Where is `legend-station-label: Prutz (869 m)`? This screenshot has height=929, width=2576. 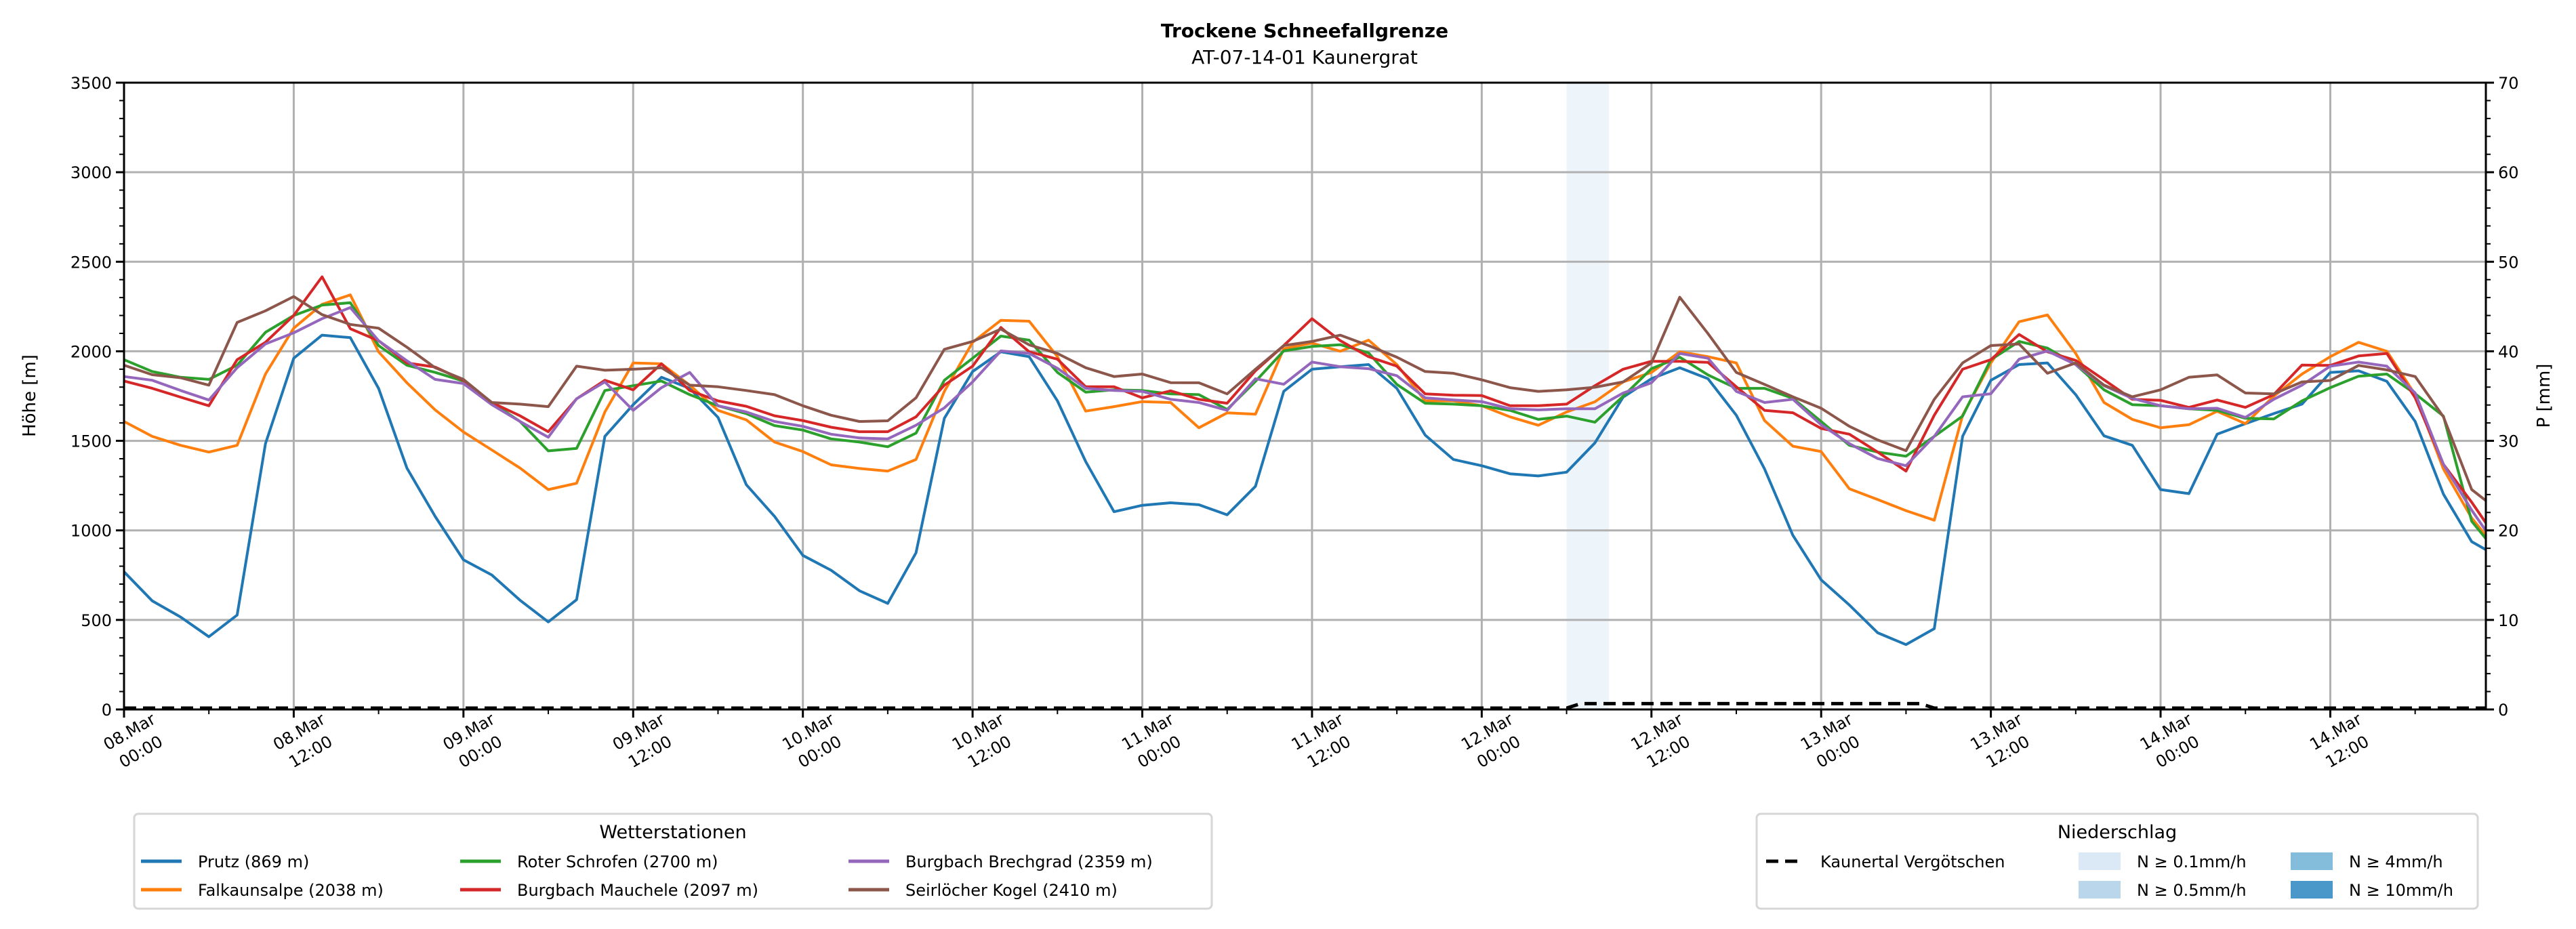 legend-station-label: Prutz (869 m) is located at coordinates (254, 862).